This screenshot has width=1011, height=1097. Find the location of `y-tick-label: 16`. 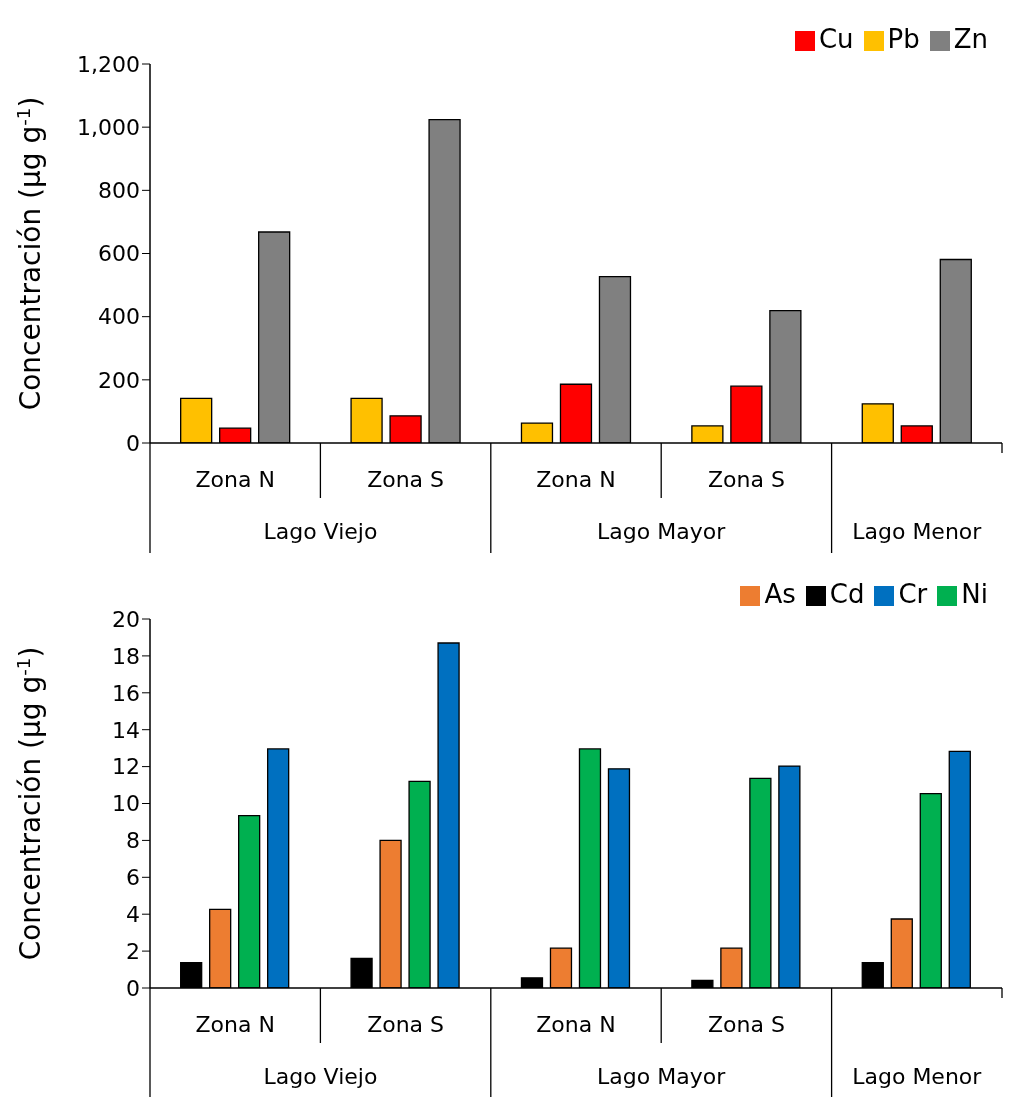

y-tick-label: 16 is located at coordinates (126, 693).